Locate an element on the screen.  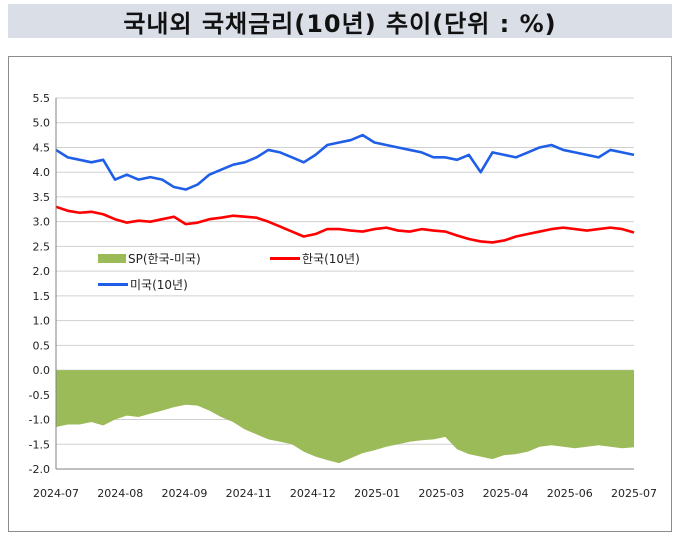
y-tick-label: -2.0 is located at coordinates (39, 469).